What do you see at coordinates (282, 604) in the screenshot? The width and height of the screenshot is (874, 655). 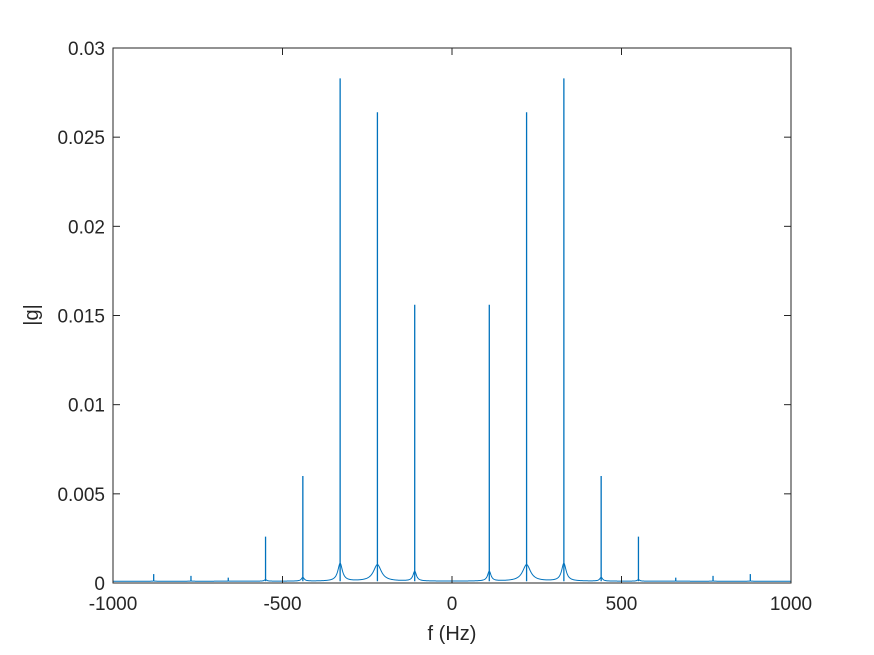 I see `x-tick-label: -500` at bounding box center [282, 604].